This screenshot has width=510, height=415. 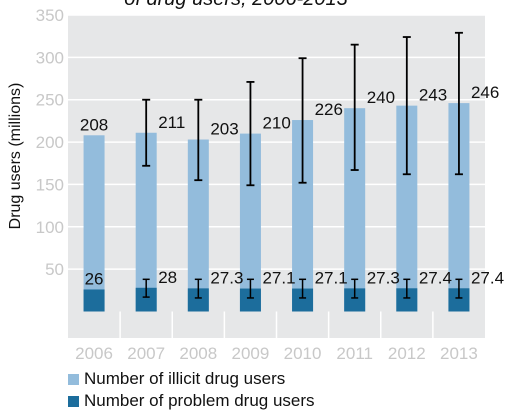 I want to click on data-label-illicit: 208, so click(x=94, y=124).